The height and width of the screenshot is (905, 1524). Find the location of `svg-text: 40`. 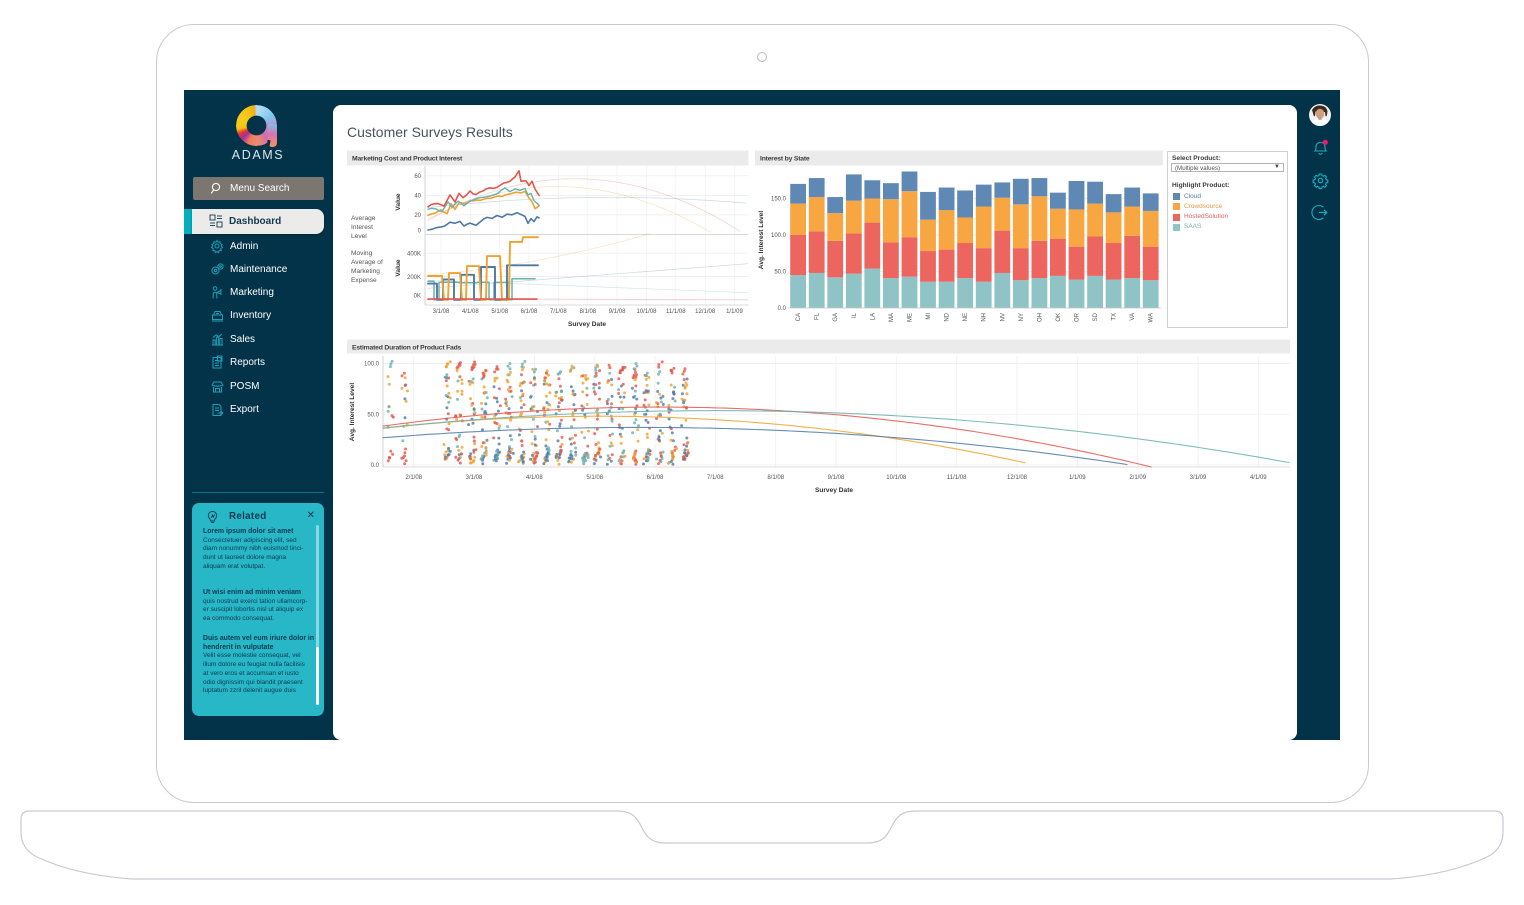

svg-text: 40 is located at coordinates (417, 197).